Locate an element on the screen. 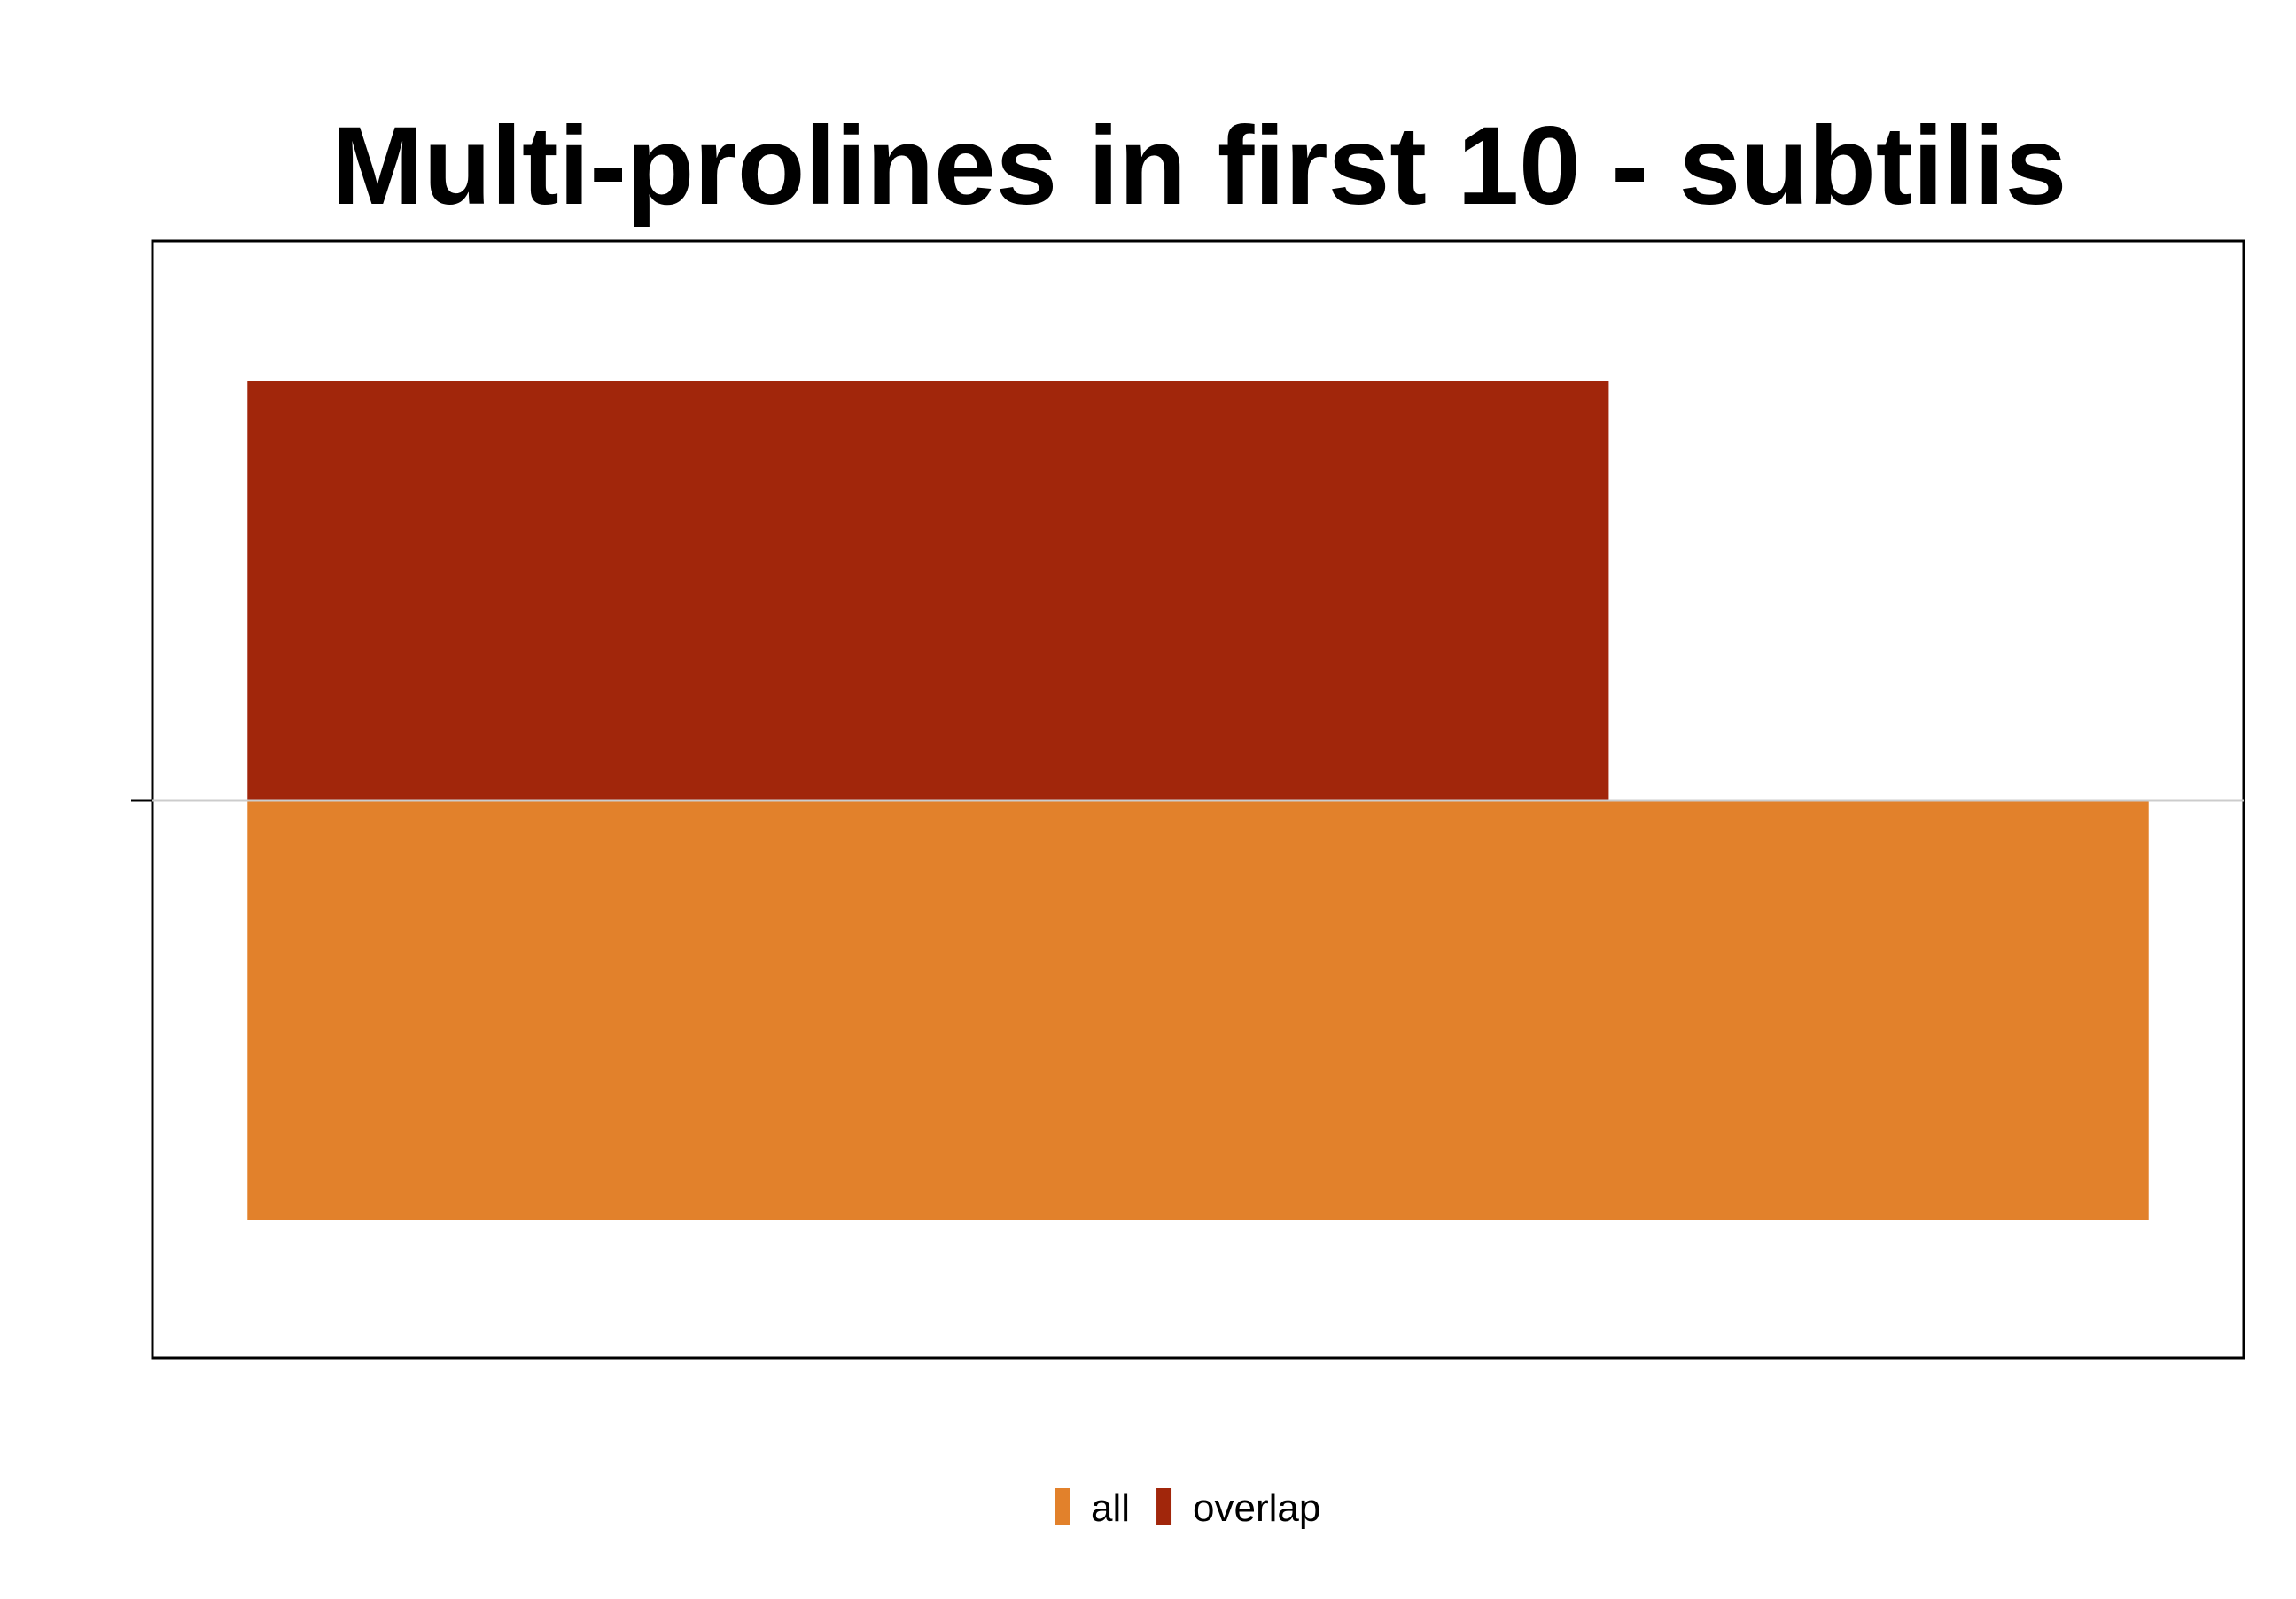 The height and width of the screenshot is (1599, 2296). legend: all overlap is located at coordinates (1187, 1508).